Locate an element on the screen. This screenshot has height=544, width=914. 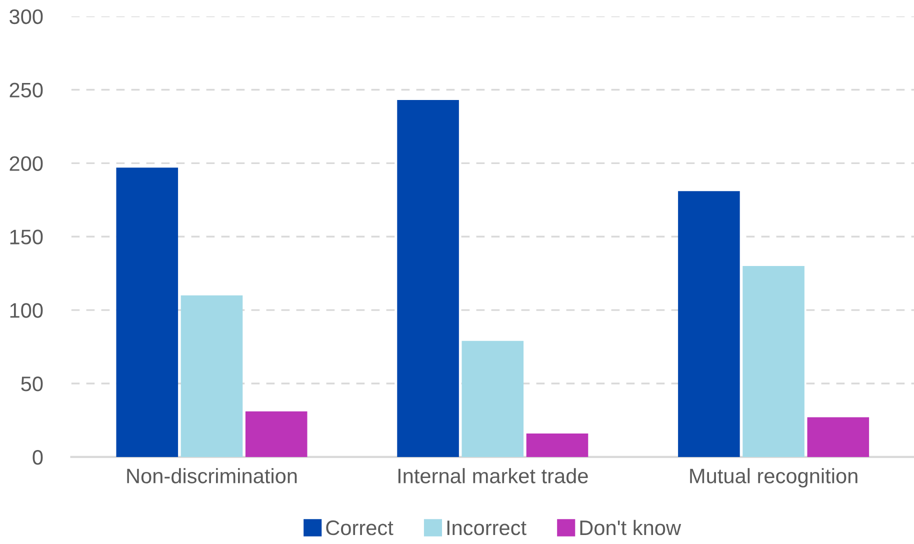
y-tick-label: 0 is located at coordinates (37, 457).